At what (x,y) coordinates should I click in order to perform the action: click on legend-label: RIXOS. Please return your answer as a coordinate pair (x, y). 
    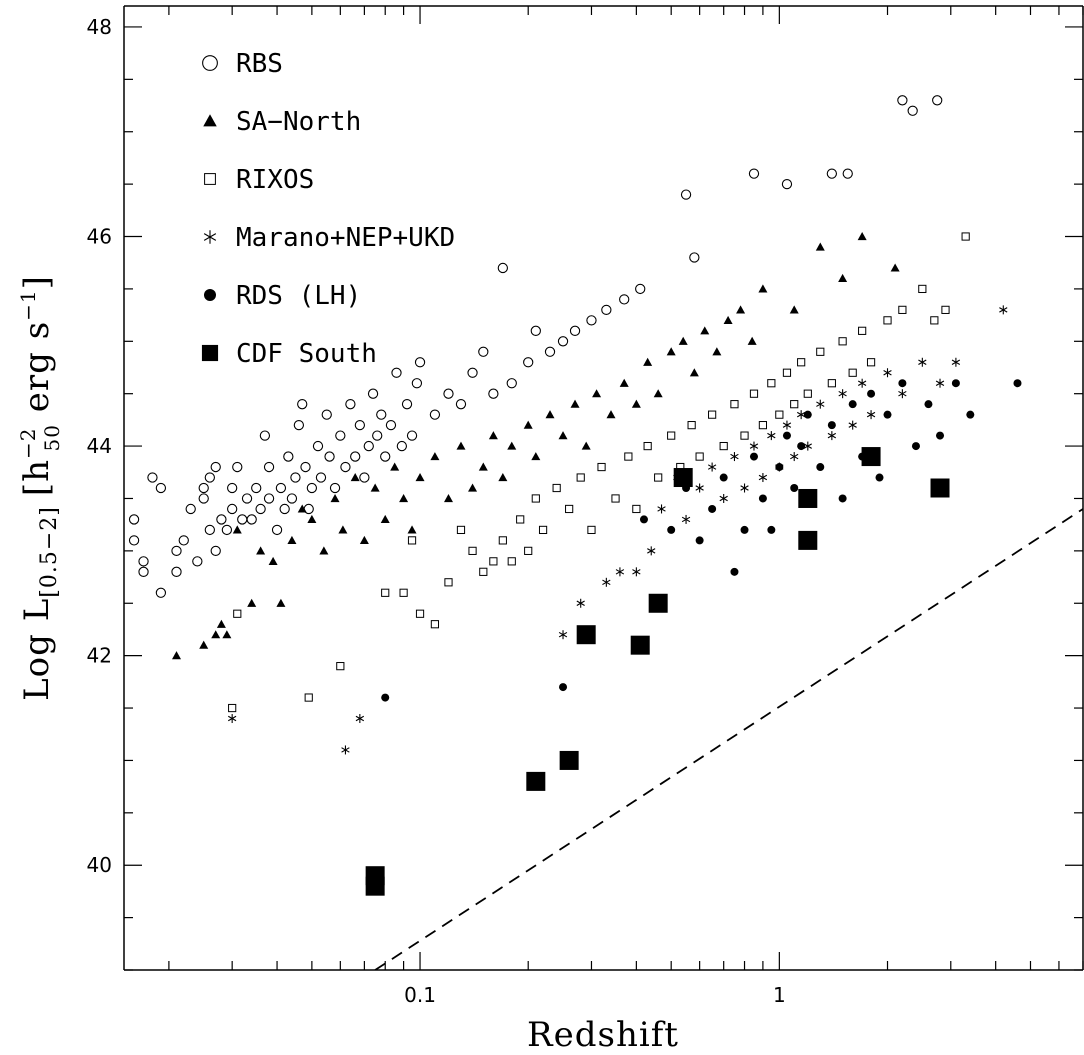
    Looking at the image, I should click on (275, 180).